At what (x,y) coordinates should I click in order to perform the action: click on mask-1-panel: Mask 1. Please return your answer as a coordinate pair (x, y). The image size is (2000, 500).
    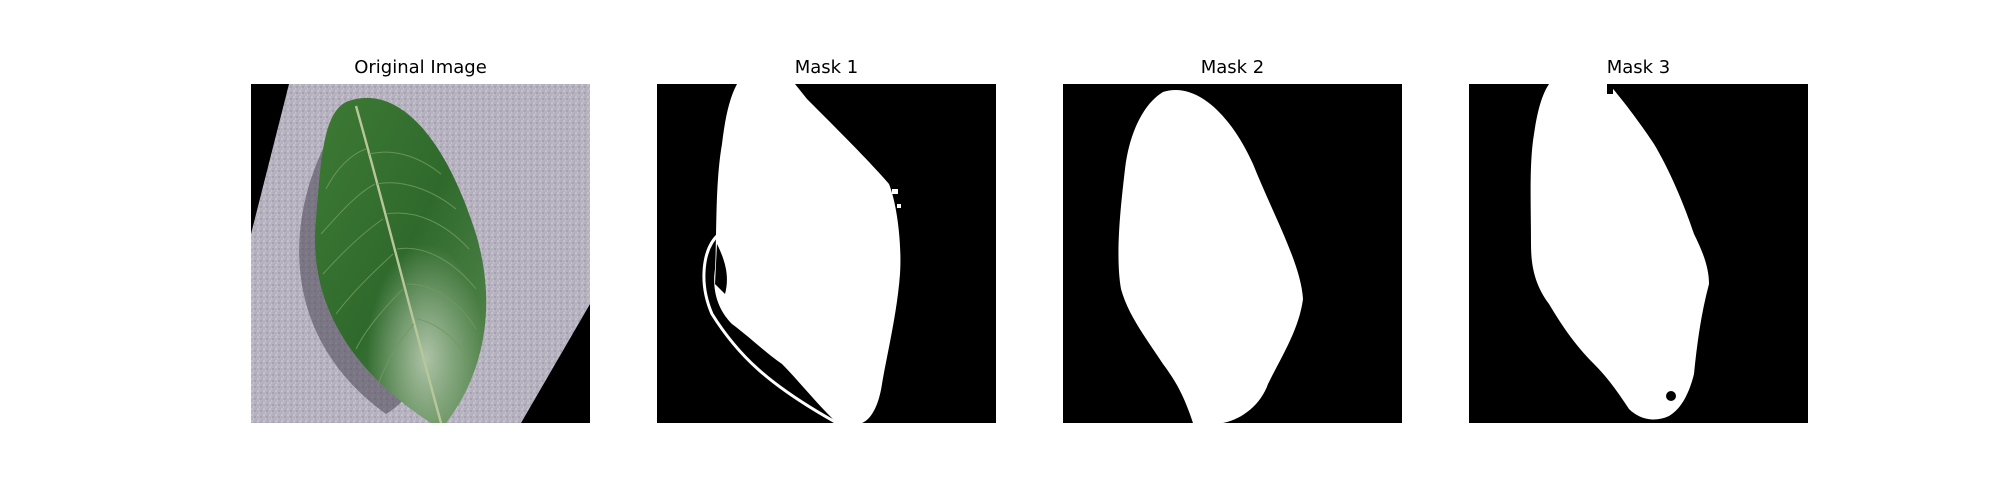
    Looking at the image, I should click on (826, 241).